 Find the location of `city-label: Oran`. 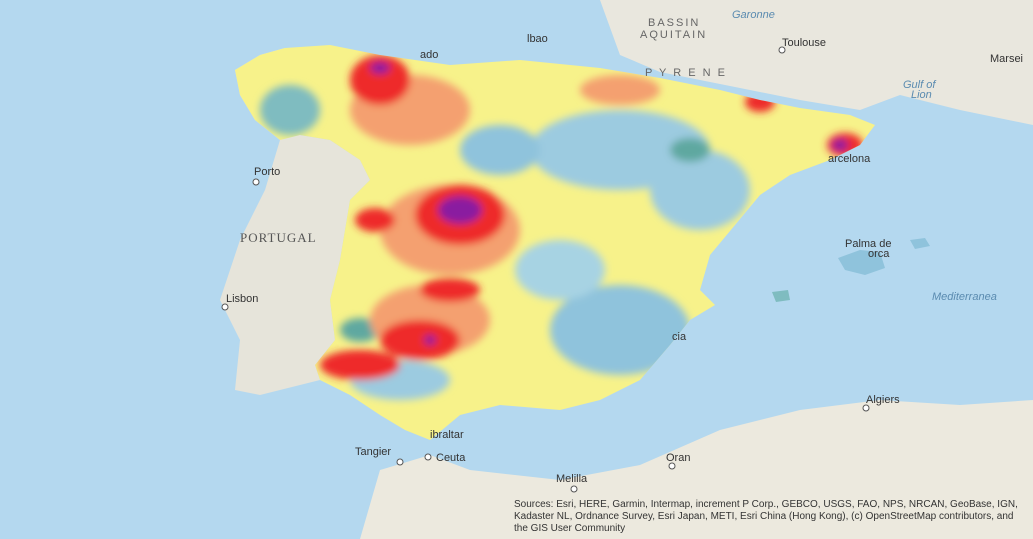

city-label: Oran is located at coordinates (678, 458).